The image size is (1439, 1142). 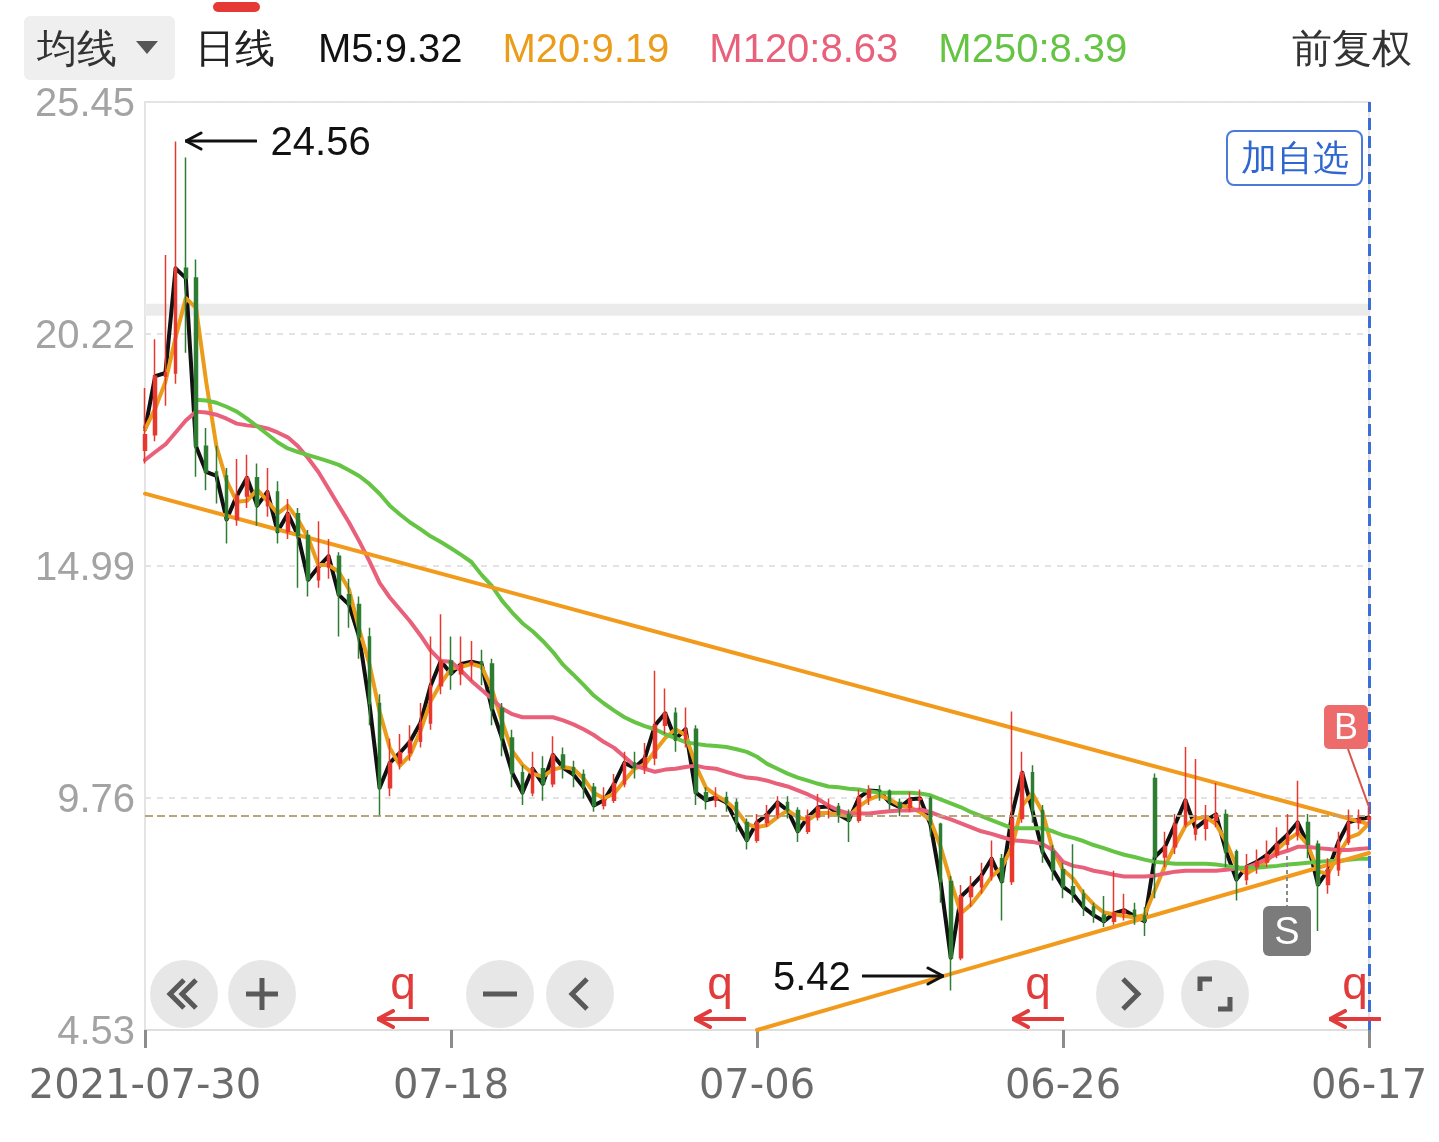 What do you see at coordinates (84, 566) in the screenshot?
I see `y-tick-label: 14.99` at bounding box center [84, 566].